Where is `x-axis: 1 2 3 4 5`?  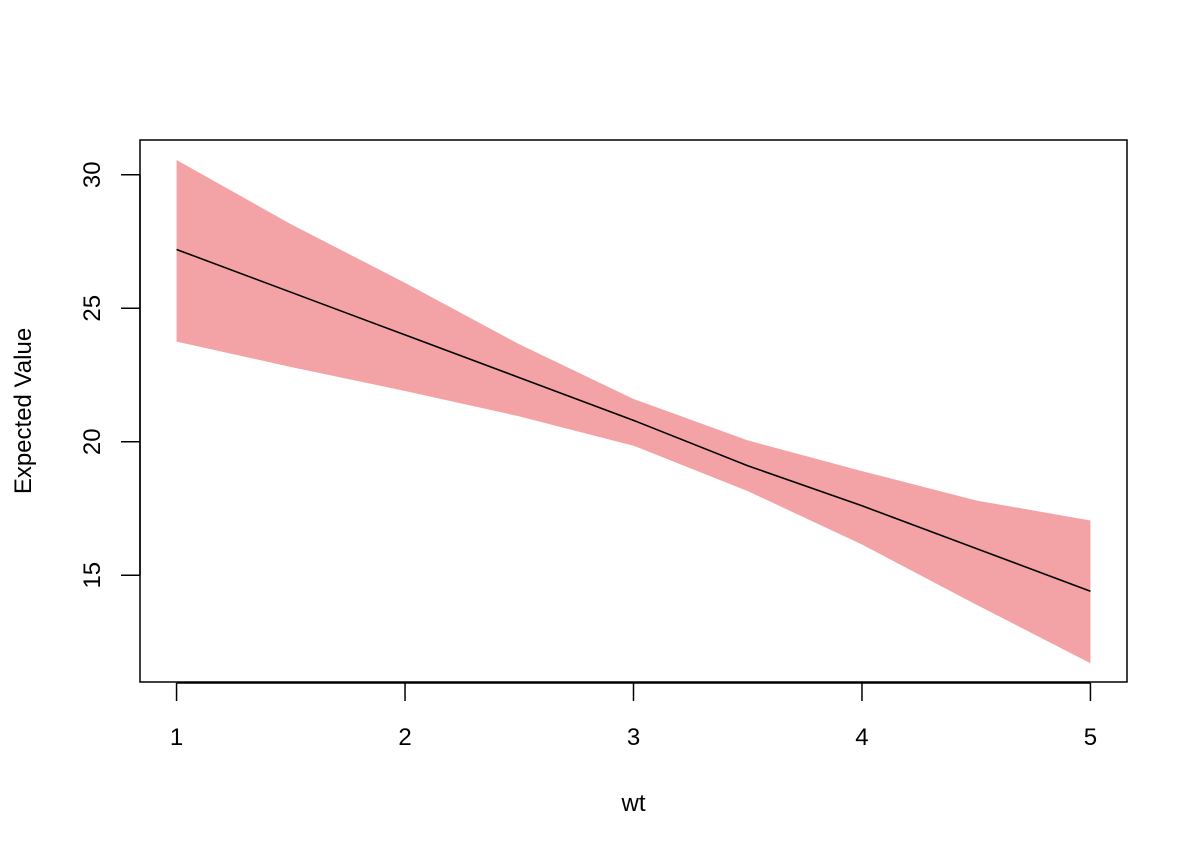 x-axis: 1 2 3 4 5 is located at coordinates (633, 716).